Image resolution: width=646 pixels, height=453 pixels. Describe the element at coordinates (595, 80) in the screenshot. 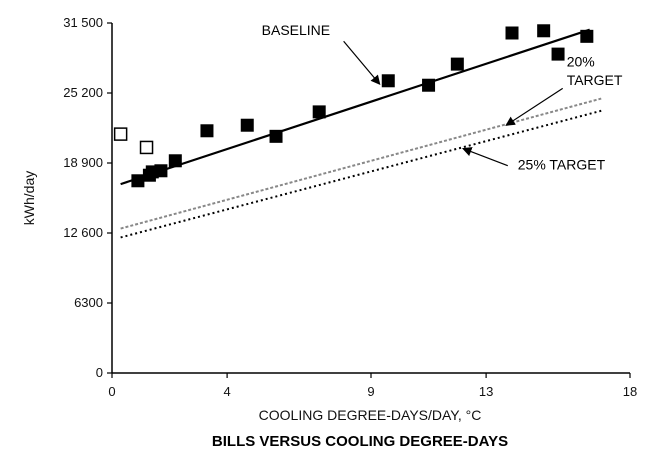

I see `annotation-target20-b: TARGET` at that location.